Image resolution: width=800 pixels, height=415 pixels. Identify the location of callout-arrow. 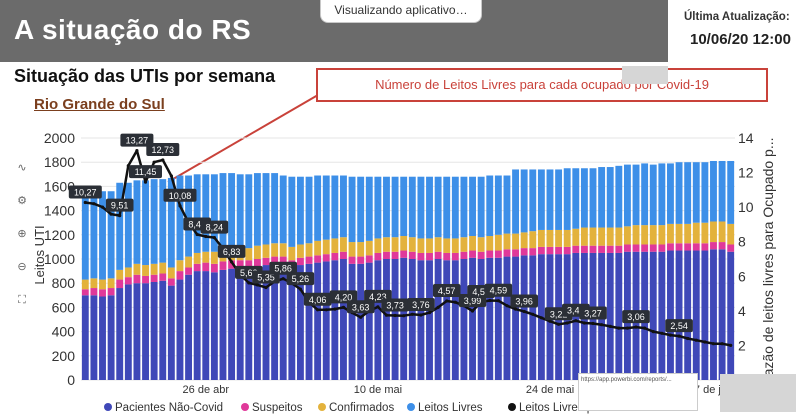
(249, 135).